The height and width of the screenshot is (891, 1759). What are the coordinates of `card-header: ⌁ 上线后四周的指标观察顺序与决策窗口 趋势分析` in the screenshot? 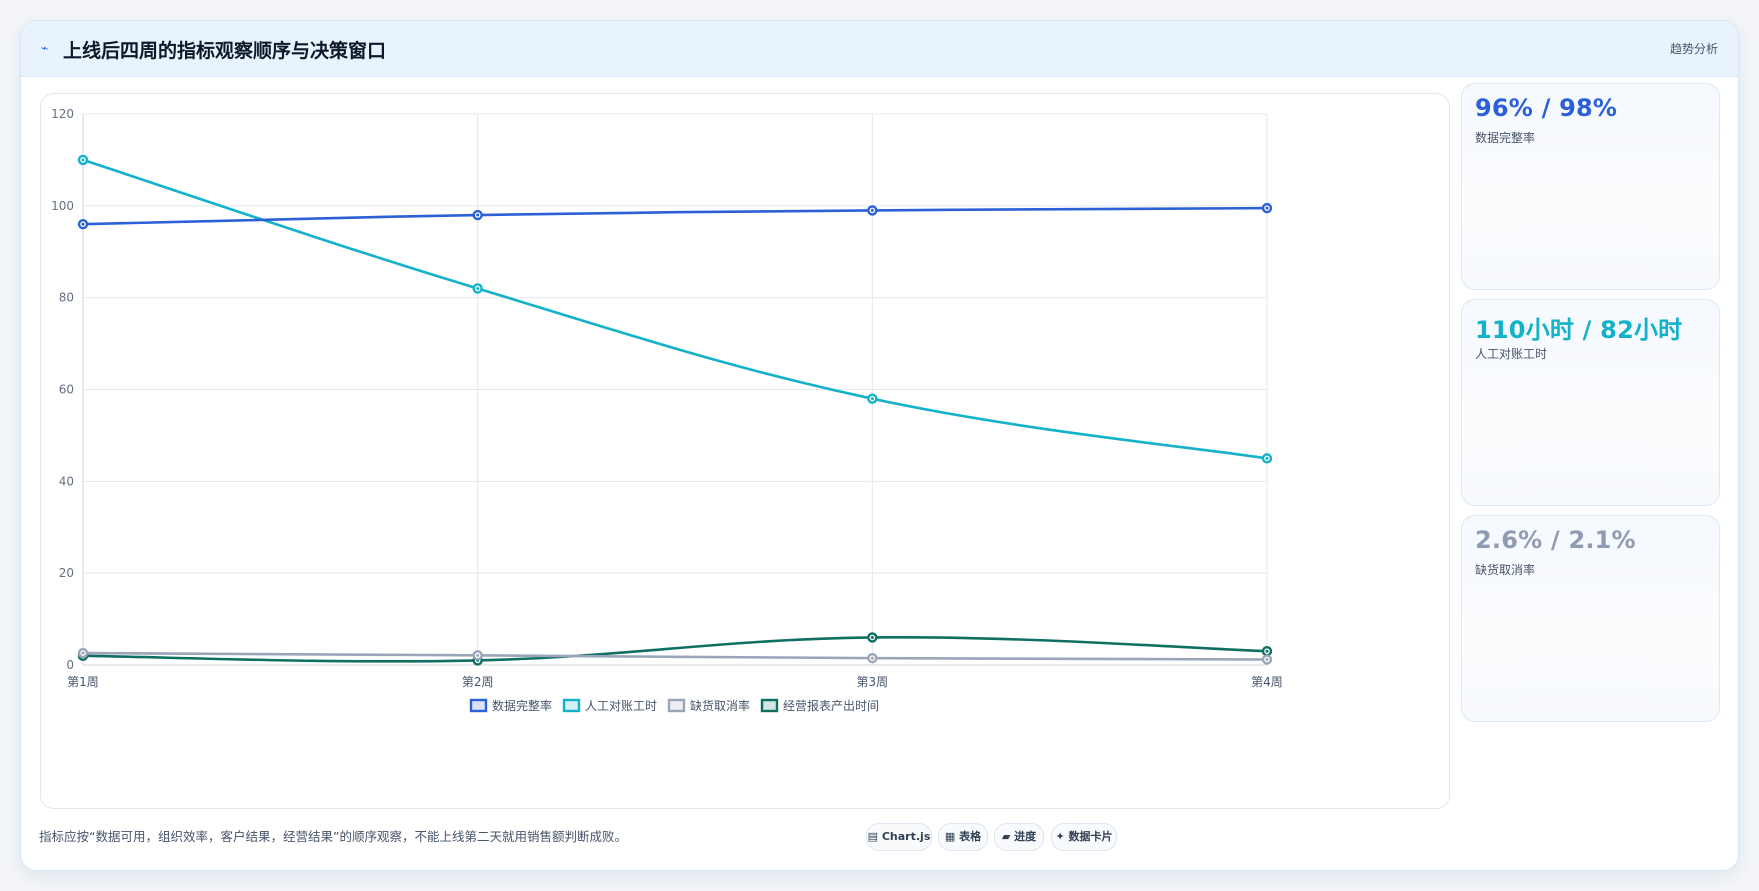 It's located at (879, 49).